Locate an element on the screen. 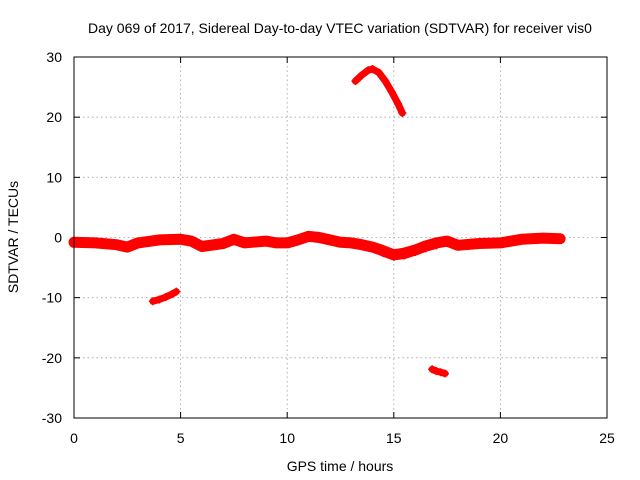 This screenshot has width=640, height=480. x-axis-label: GPS time / hours is located at coordinates (340, 466).